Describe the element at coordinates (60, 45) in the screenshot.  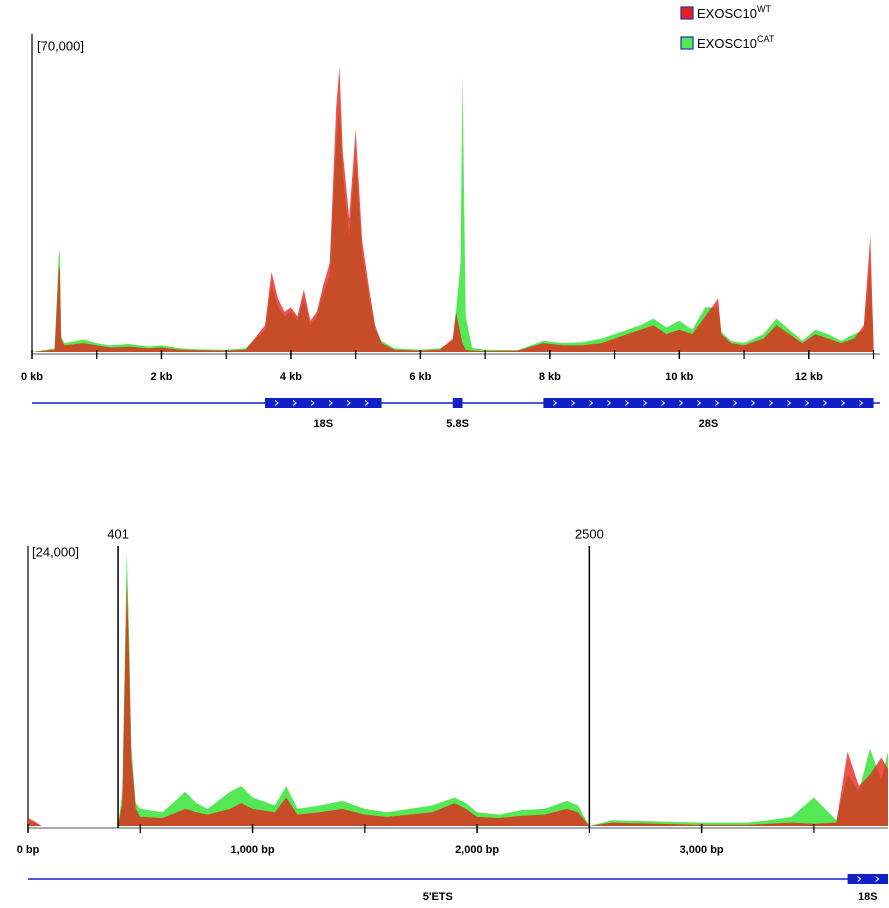
I see `range-label: [70,000]` at that location.